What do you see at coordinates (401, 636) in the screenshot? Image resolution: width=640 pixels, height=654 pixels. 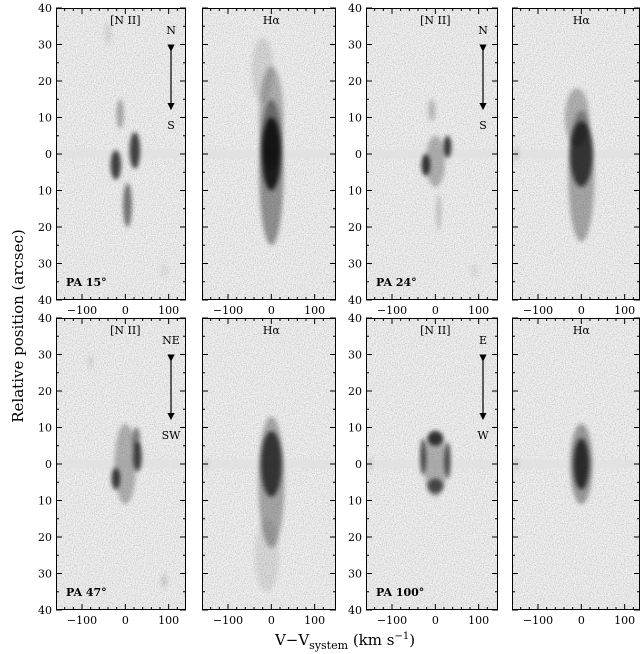 I see `x-axis-title-superscript: −1` at bounding box center [401, 636].